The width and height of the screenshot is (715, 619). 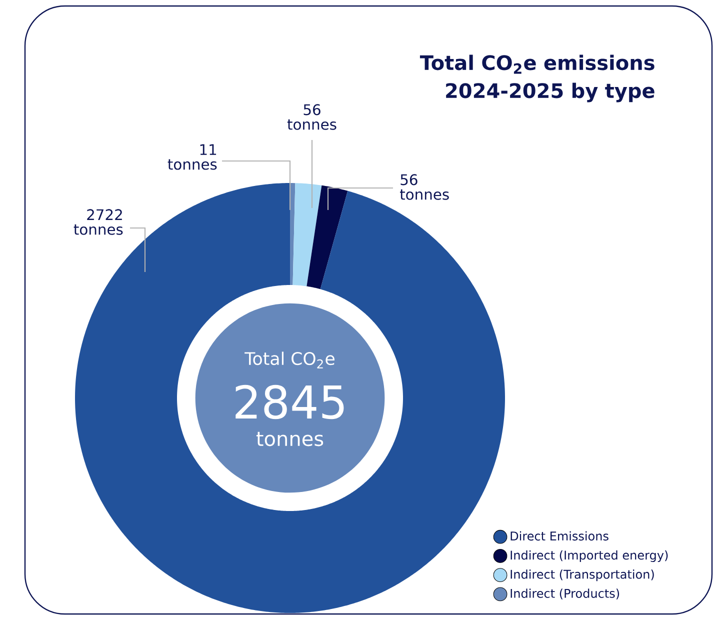 What do you see at coordinates (537, 78) in the screenshot?
I see `chart-title: Total CO$_{2}$e emissions 2024-2025 by type` at bounding box center [537, 78].